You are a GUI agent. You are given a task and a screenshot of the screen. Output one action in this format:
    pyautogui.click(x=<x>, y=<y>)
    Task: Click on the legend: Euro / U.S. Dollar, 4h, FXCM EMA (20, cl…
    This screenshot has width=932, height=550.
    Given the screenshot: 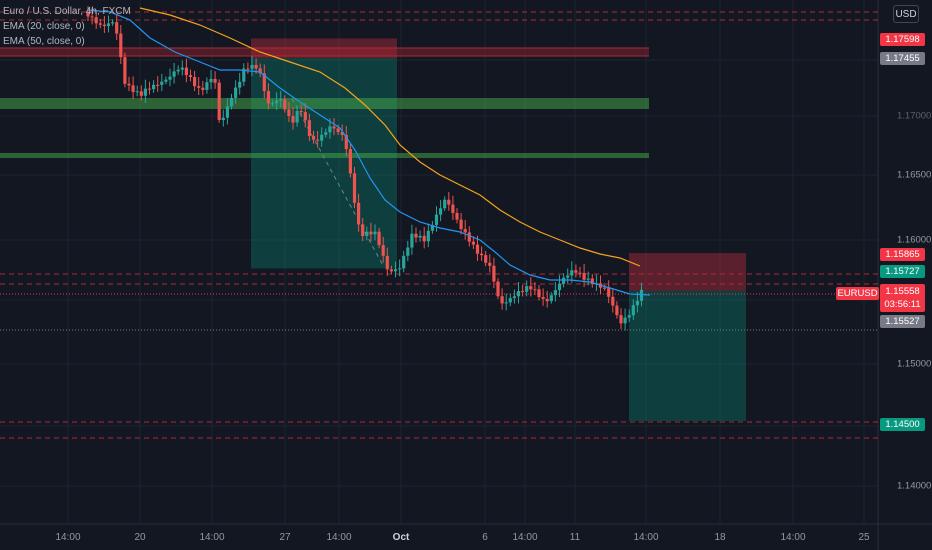 What is the action you would take?
    pyautogui.click(x=67, y=26)
    